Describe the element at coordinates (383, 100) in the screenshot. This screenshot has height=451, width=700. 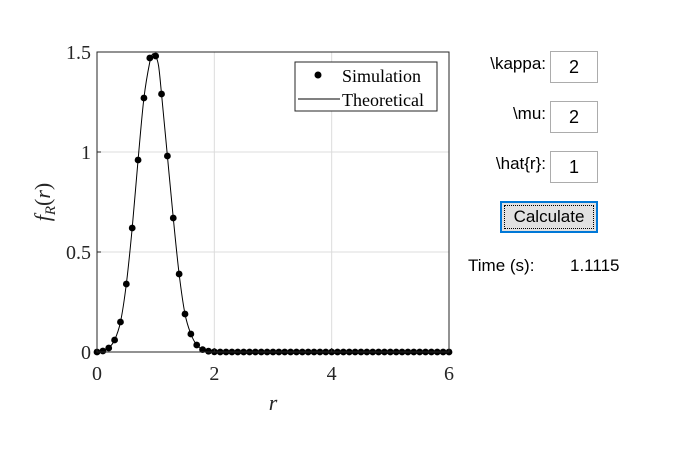
I see `legend-label-theoretical: Theoretical` at that location.